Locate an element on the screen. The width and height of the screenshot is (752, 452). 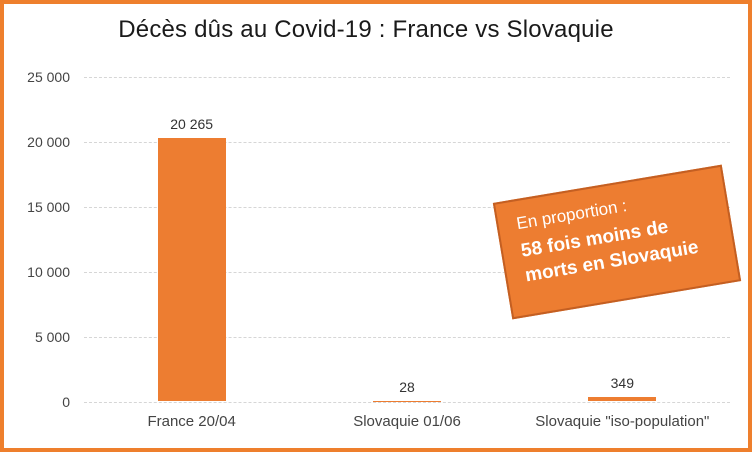
data-label-1: 20 265 is located at coordinates (192, 124).